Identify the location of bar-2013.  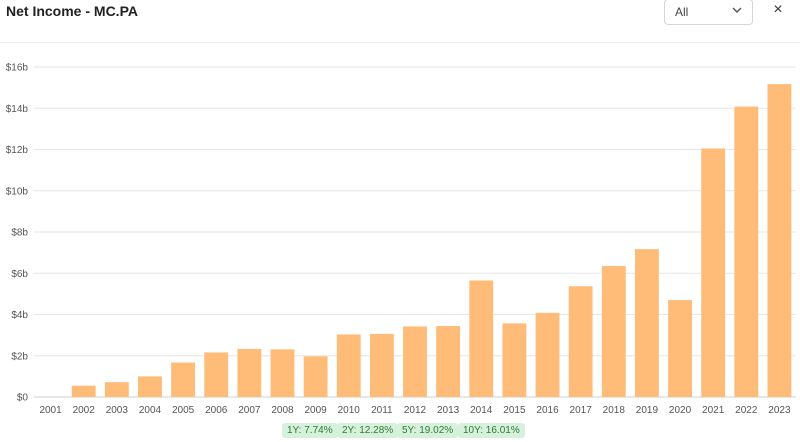
(448, 361).